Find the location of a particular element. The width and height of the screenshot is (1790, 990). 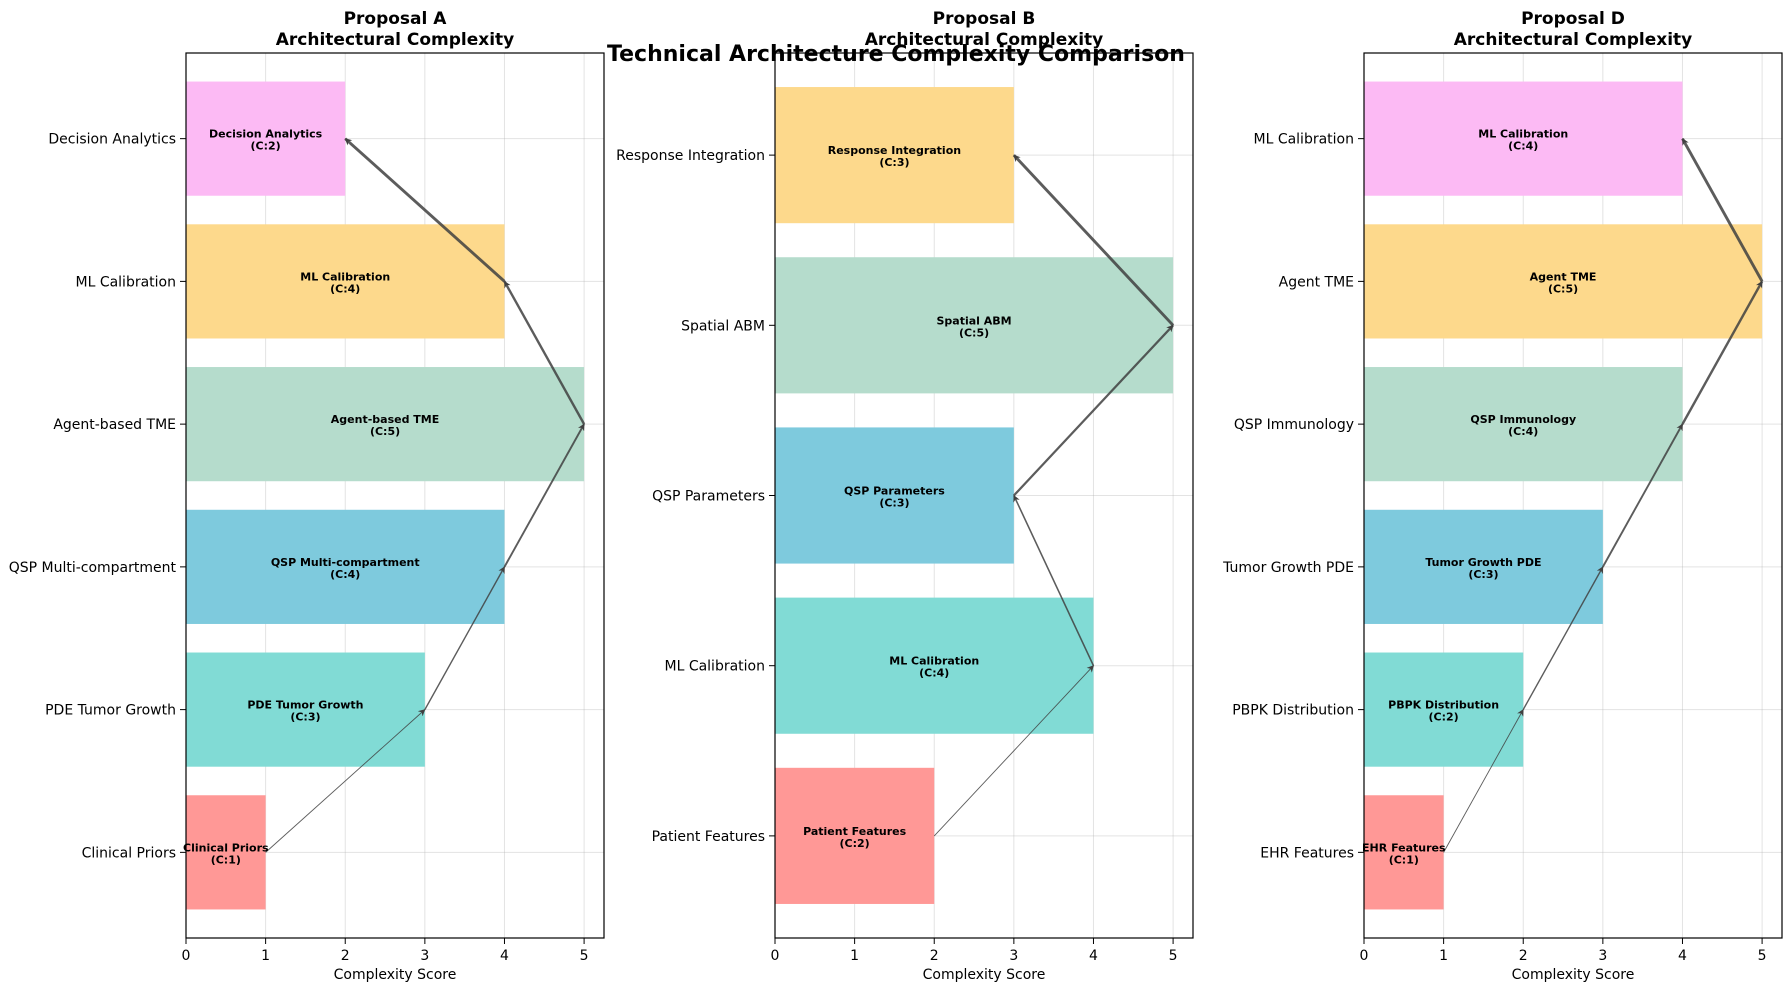

bar-label-line: (C:2) is located at coordinates (855, 843).